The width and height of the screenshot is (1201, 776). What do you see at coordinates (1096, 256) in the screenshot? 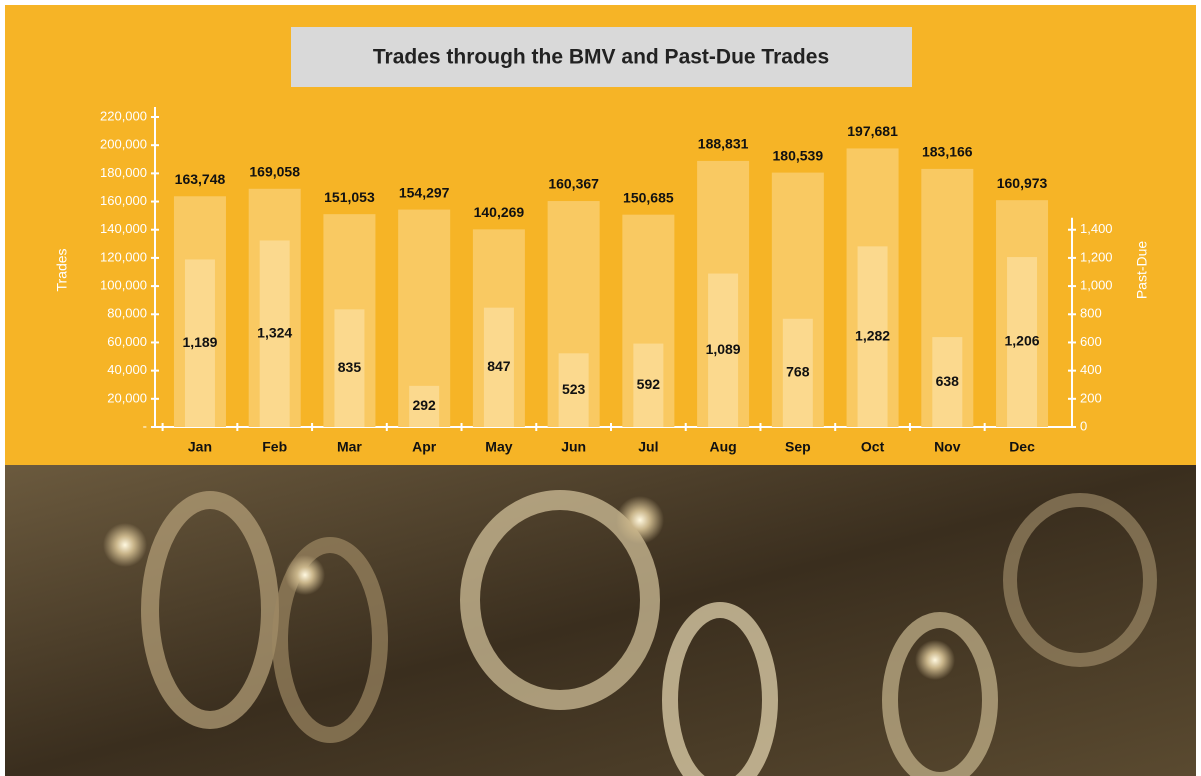
I see `y2-tick-label: 1,200` at bounding box center [1096, 256].